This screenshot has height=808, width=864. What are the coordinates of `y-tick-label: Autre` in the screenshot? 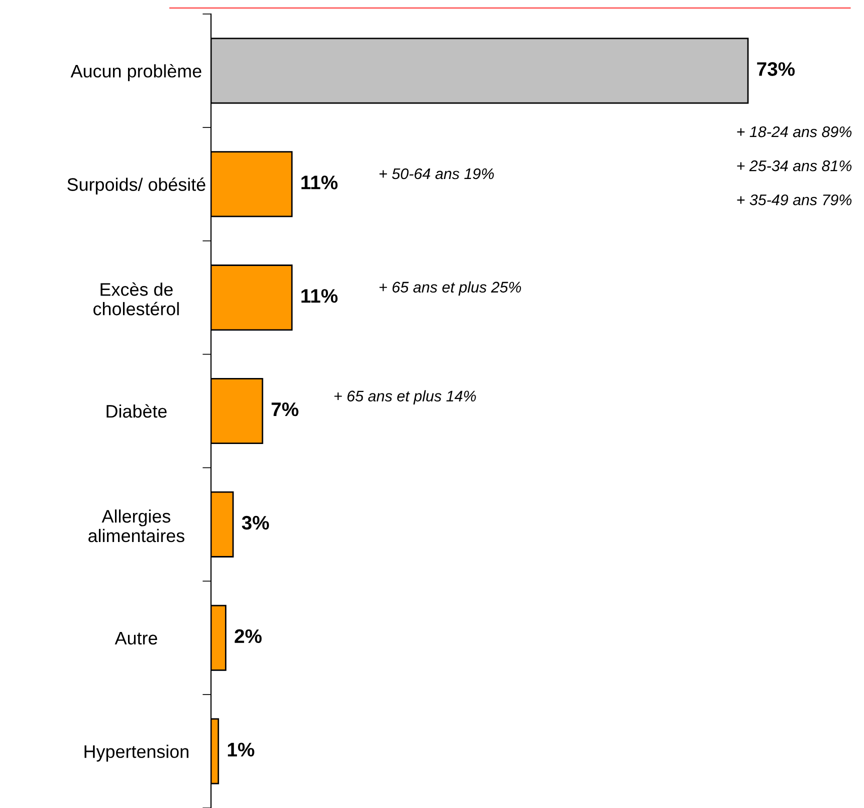 It's located at (136, 638).